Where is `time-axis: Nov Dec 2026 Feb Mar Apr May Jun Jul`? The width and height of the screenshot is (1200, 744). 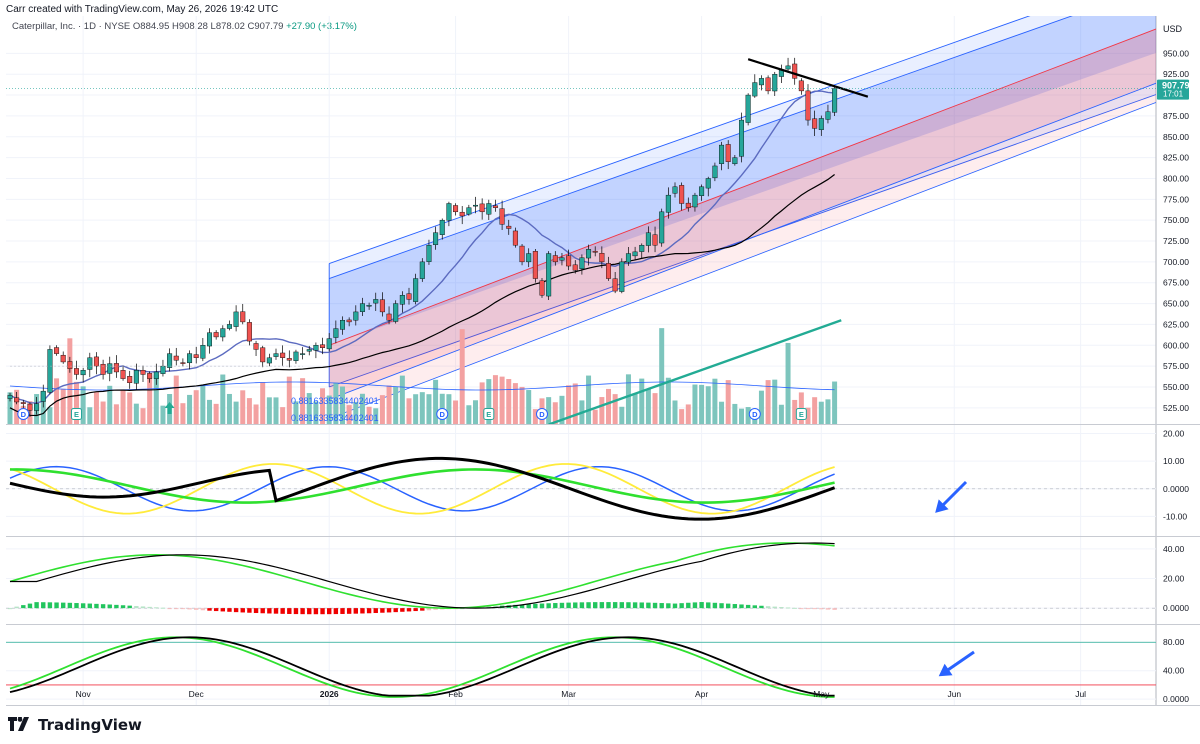
time-axis: Nov Dec 2026 Feb Mar Apr May Jun Jul is located at coordinates (581, 694).